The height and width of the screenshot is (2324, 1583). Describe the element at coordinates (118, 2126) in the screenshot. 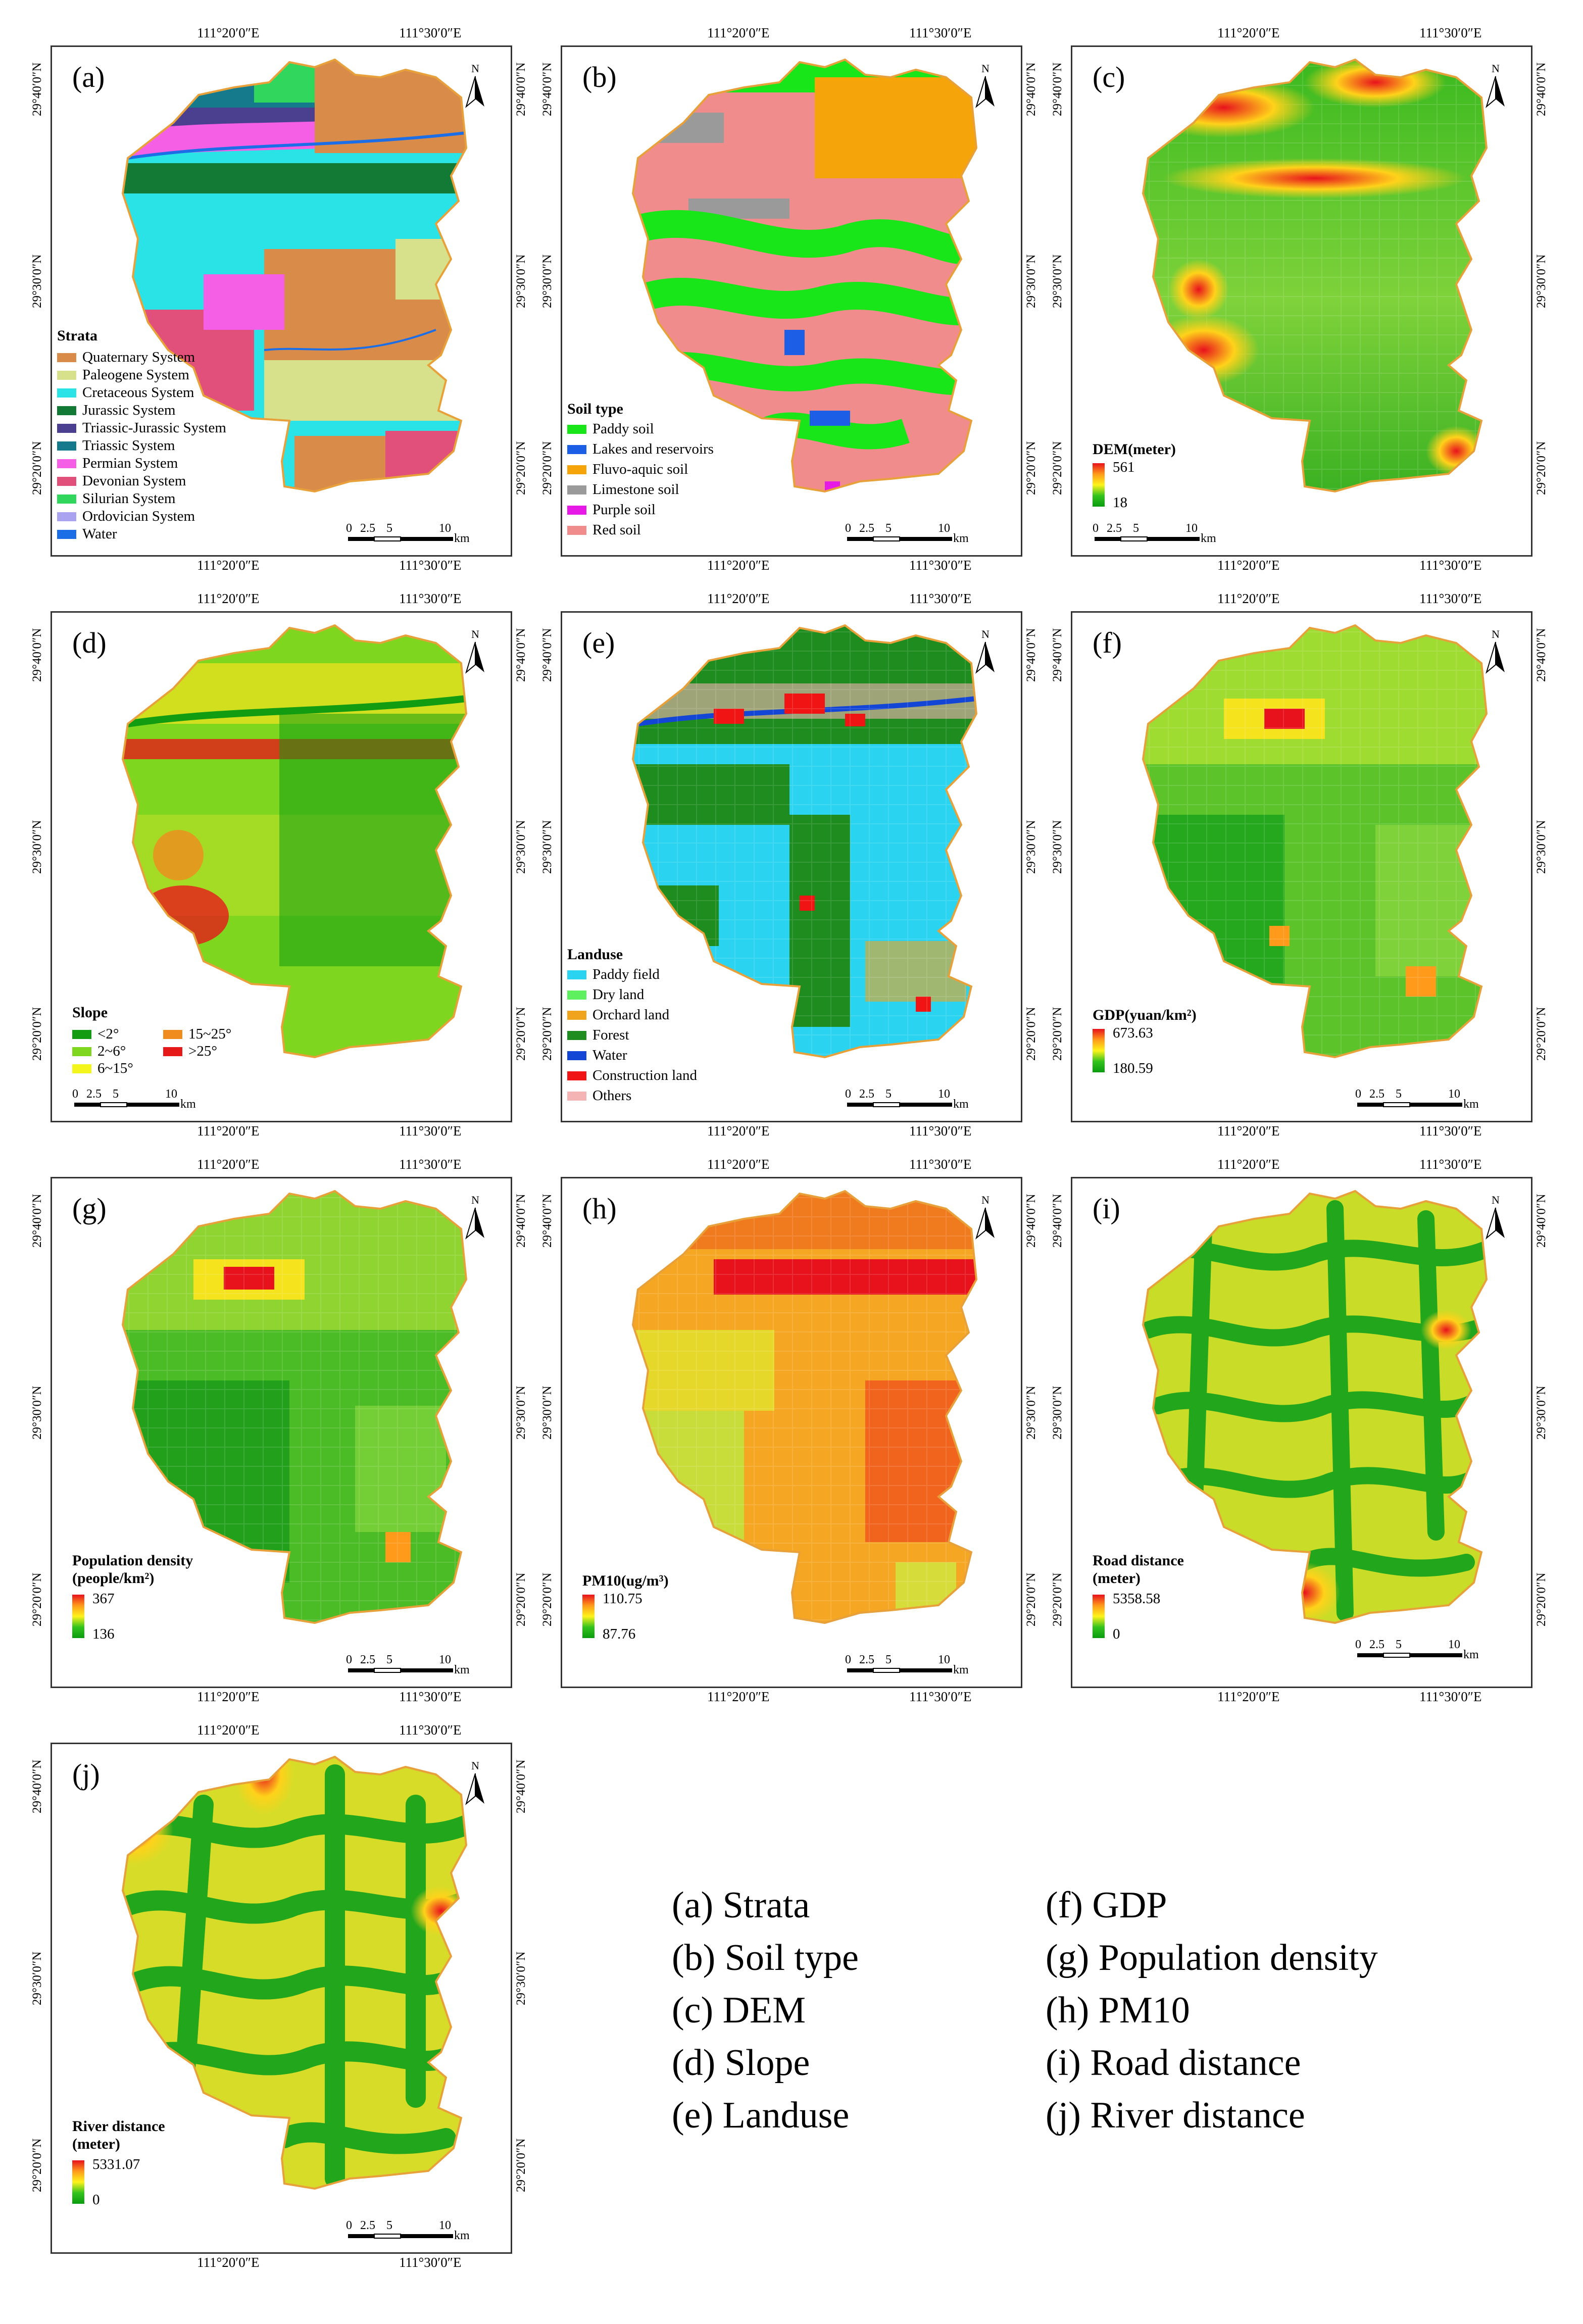

I see `legend-title: River distance` at that location.